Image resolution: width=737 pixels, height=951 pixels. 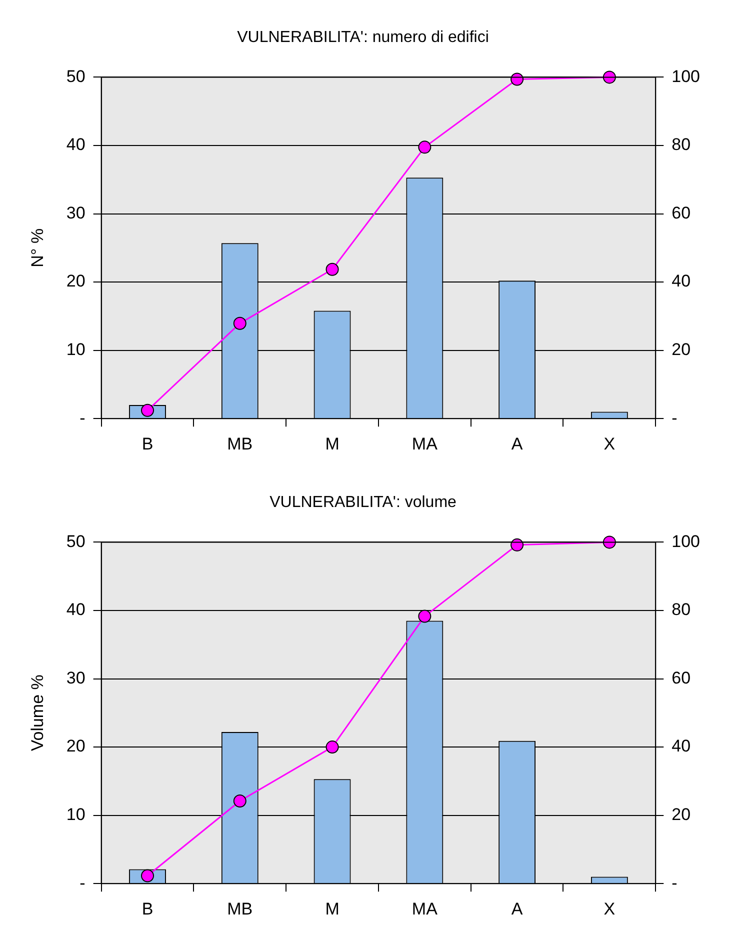 I want to click on y-axis-title: Volume %, so click(x=37, y=713).